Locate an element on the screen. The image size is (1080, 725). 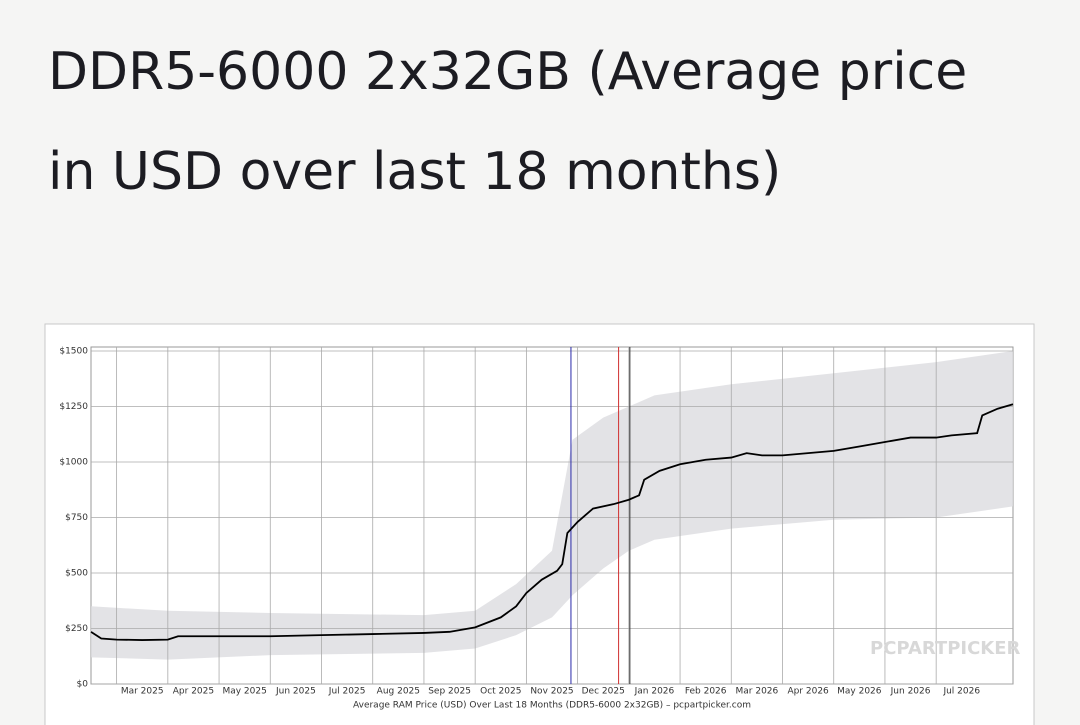
x-tick-label: Jul 2026 is located at coordinates (961, 692).